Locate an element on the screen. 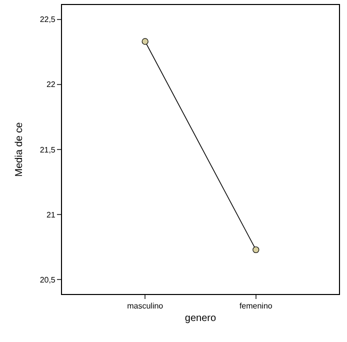  y-tick-label: 20,5 is located at coordinates (48, 279).